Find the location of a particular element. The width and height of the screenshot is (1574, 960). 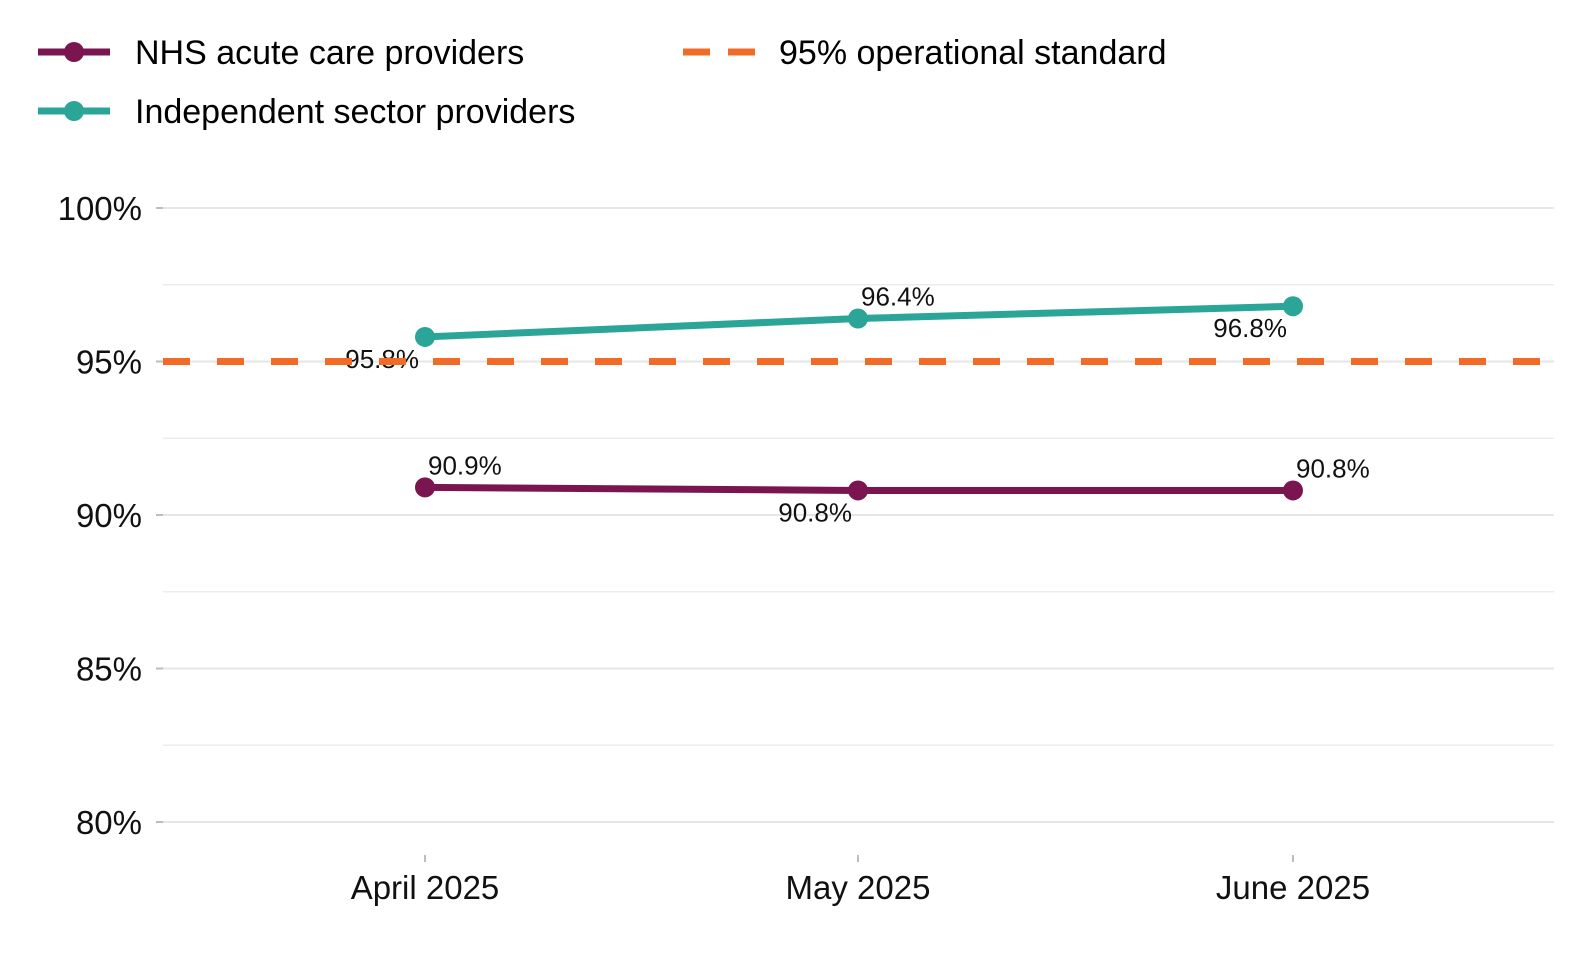

y-tick-label: 90% is located at coordinates (109, 515).